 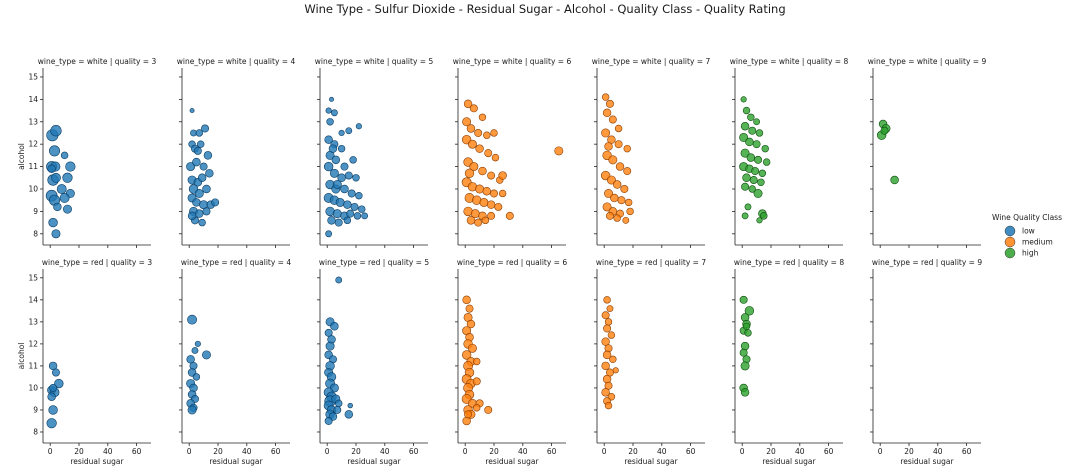 What do you see at coordinates (1027, 236) in the screenshot?
I see `legend: Wine Quality Class low medium high` at bounding box center [1027, 236].